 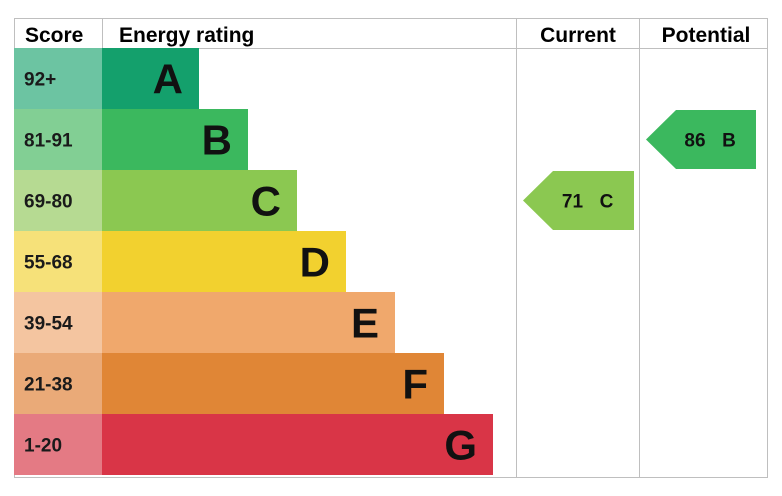 I want to click on score-label-g: 1-20, so click(x=43, y=446).